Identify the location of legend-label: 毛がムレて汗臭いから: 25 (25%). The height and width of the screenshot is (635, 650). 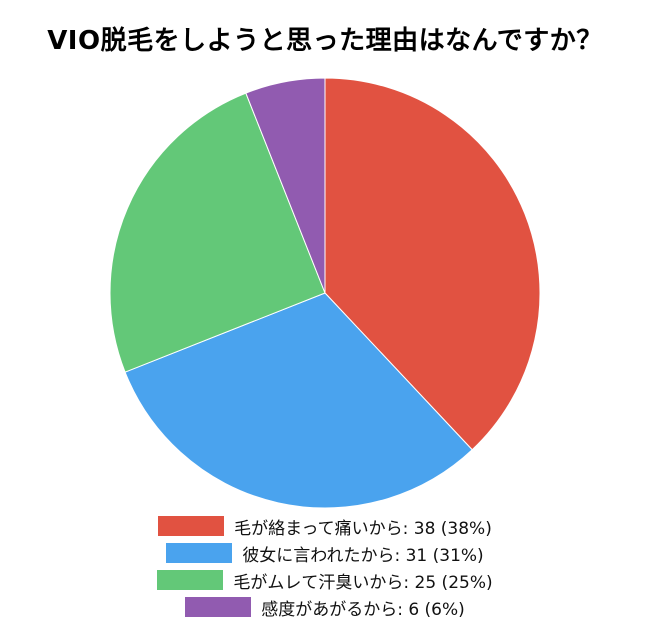
(363, 582).